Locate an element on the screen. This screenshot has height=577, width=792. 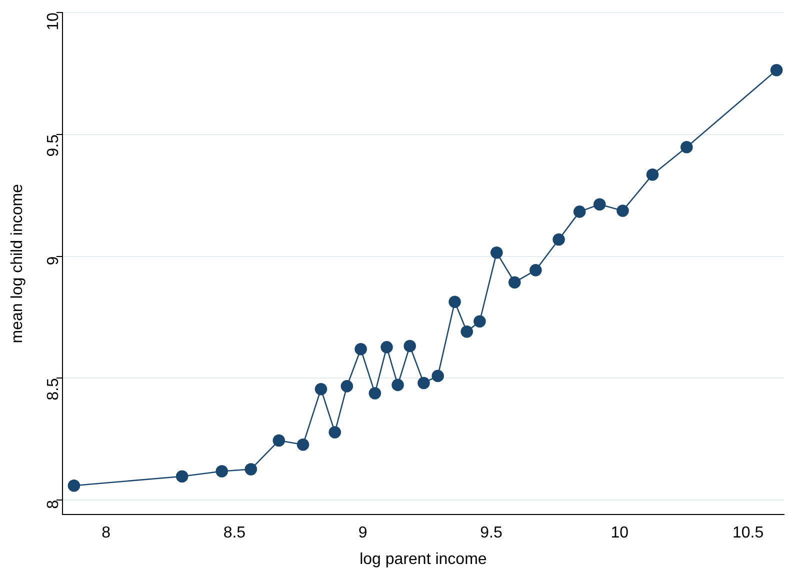
x-axis-title: log parent income is located at coordinates (423, 559).